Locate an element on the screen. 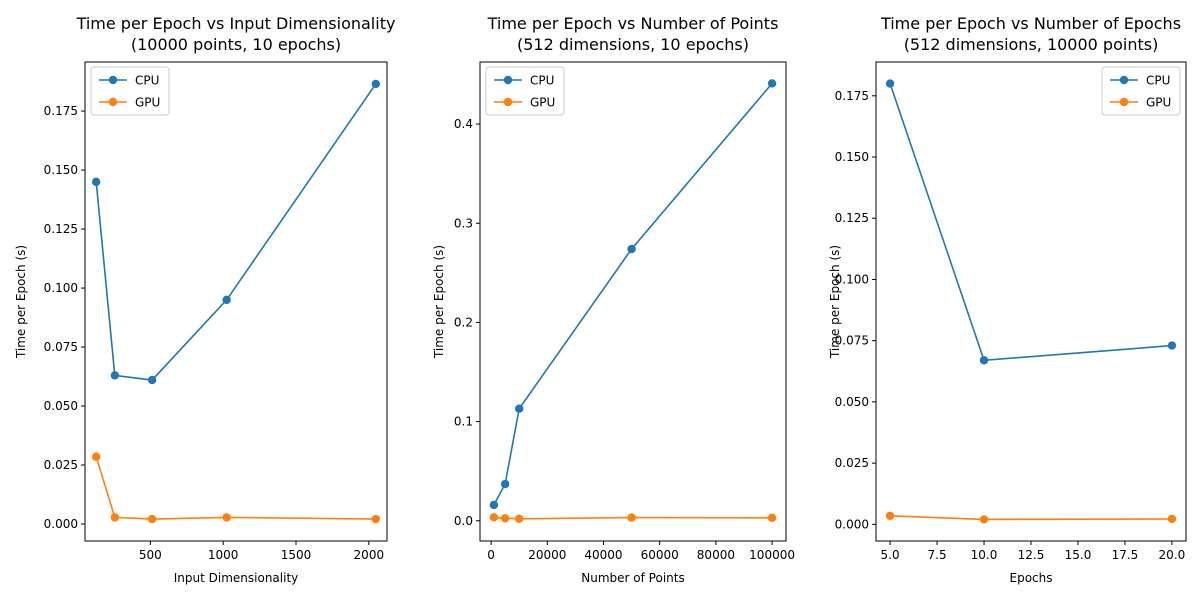 The width and height of the screenshot is (1200, 600). x-tick-label: 0 is located at coordinates (491, 555).